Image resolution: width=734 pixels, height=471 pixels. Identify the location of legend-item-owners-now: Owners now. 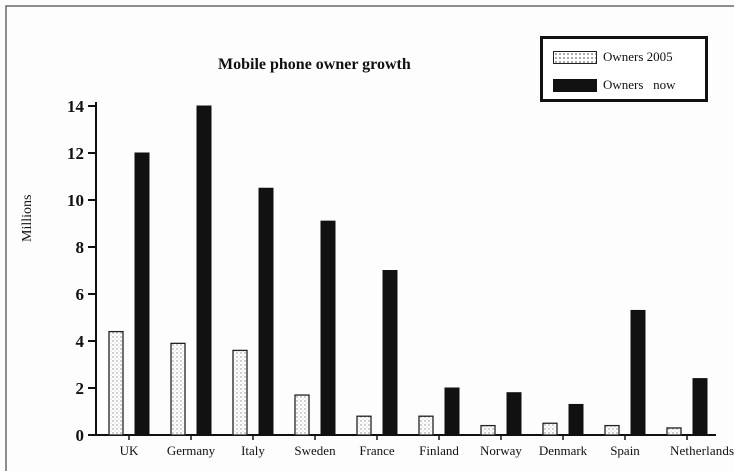
(614, 85).